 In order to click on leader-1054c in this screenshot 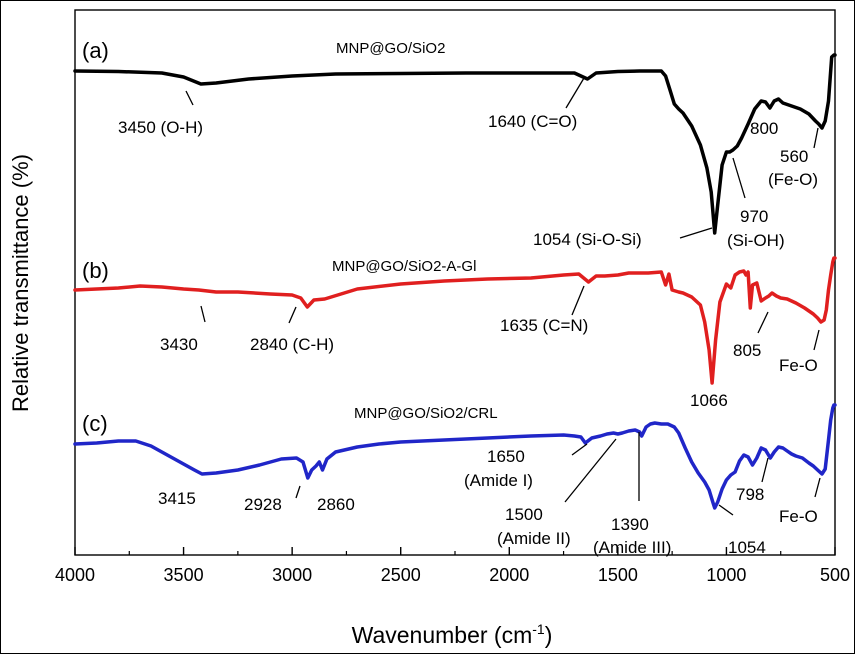, I will do `click(726, 510)`.